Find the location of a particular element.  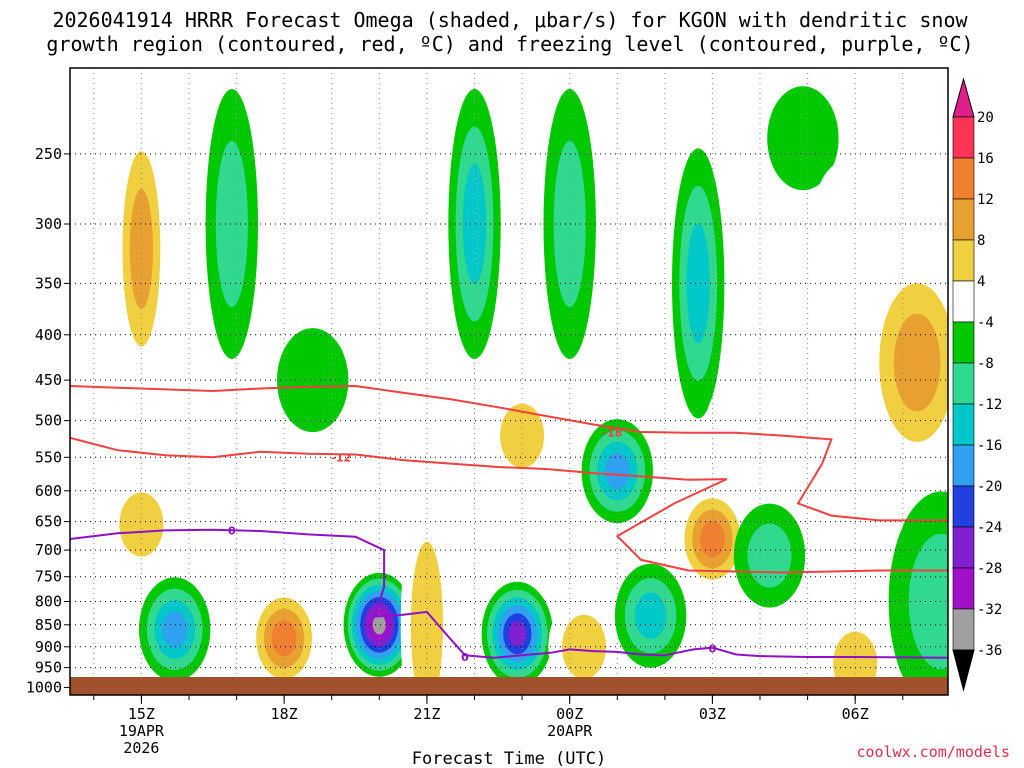

y-tick-label-11: 800 is located at coordinates (48, 602).